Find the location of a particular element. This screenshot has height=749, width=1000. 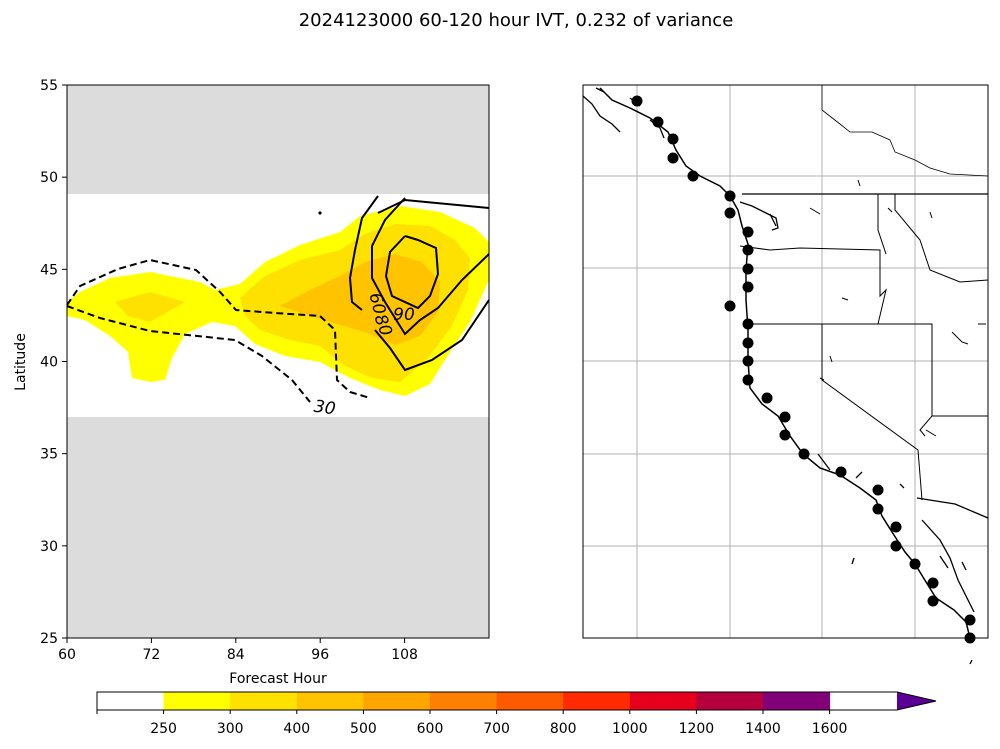

y-tick-label: 25 is located at coordinates (49, 639).